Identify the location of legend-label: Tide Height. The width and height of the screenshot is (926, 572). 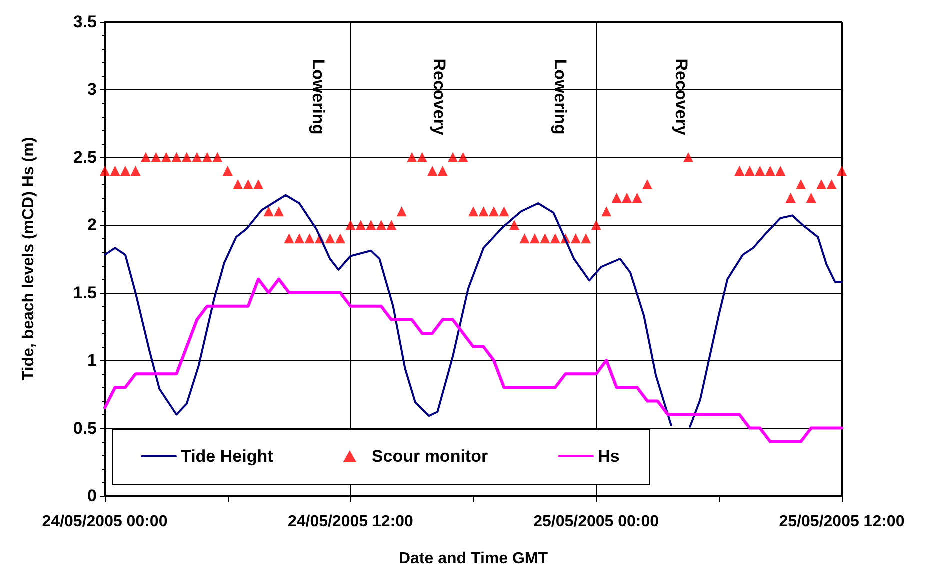
(227, 456).